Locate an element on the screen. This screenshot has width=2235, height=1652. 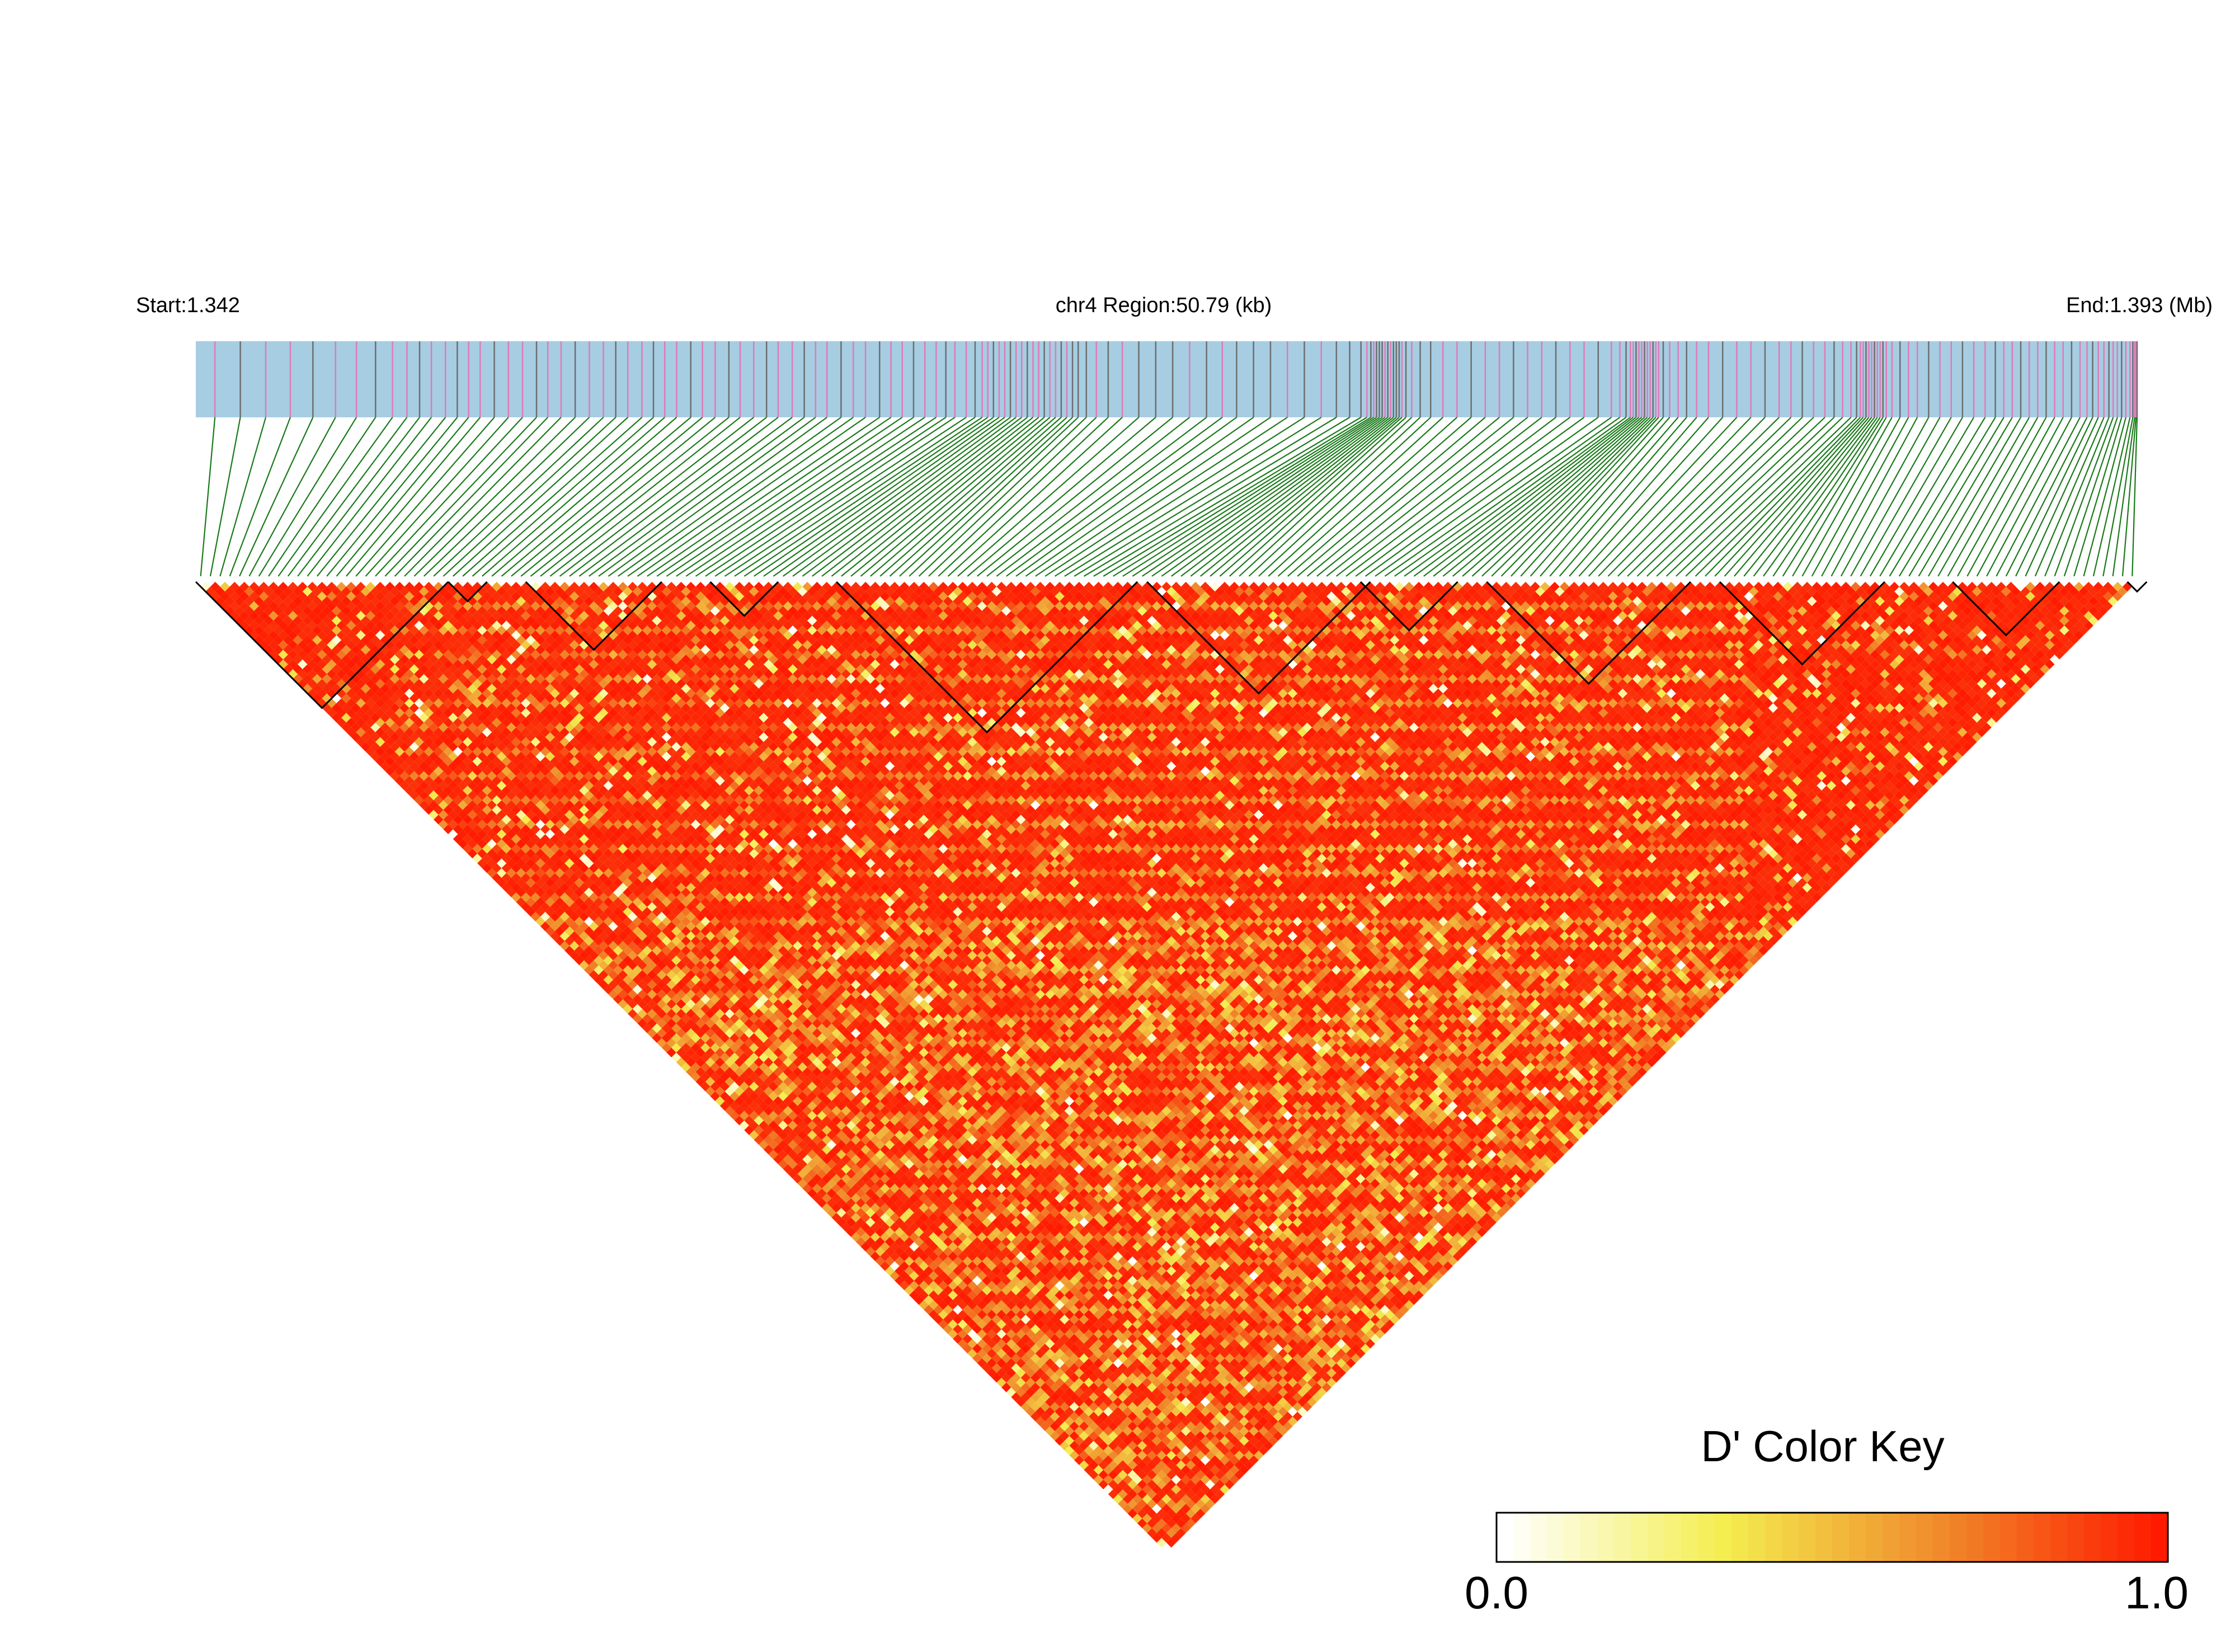
end-label: End:1.393 (Mb) is located at coordinates (2139, 306).